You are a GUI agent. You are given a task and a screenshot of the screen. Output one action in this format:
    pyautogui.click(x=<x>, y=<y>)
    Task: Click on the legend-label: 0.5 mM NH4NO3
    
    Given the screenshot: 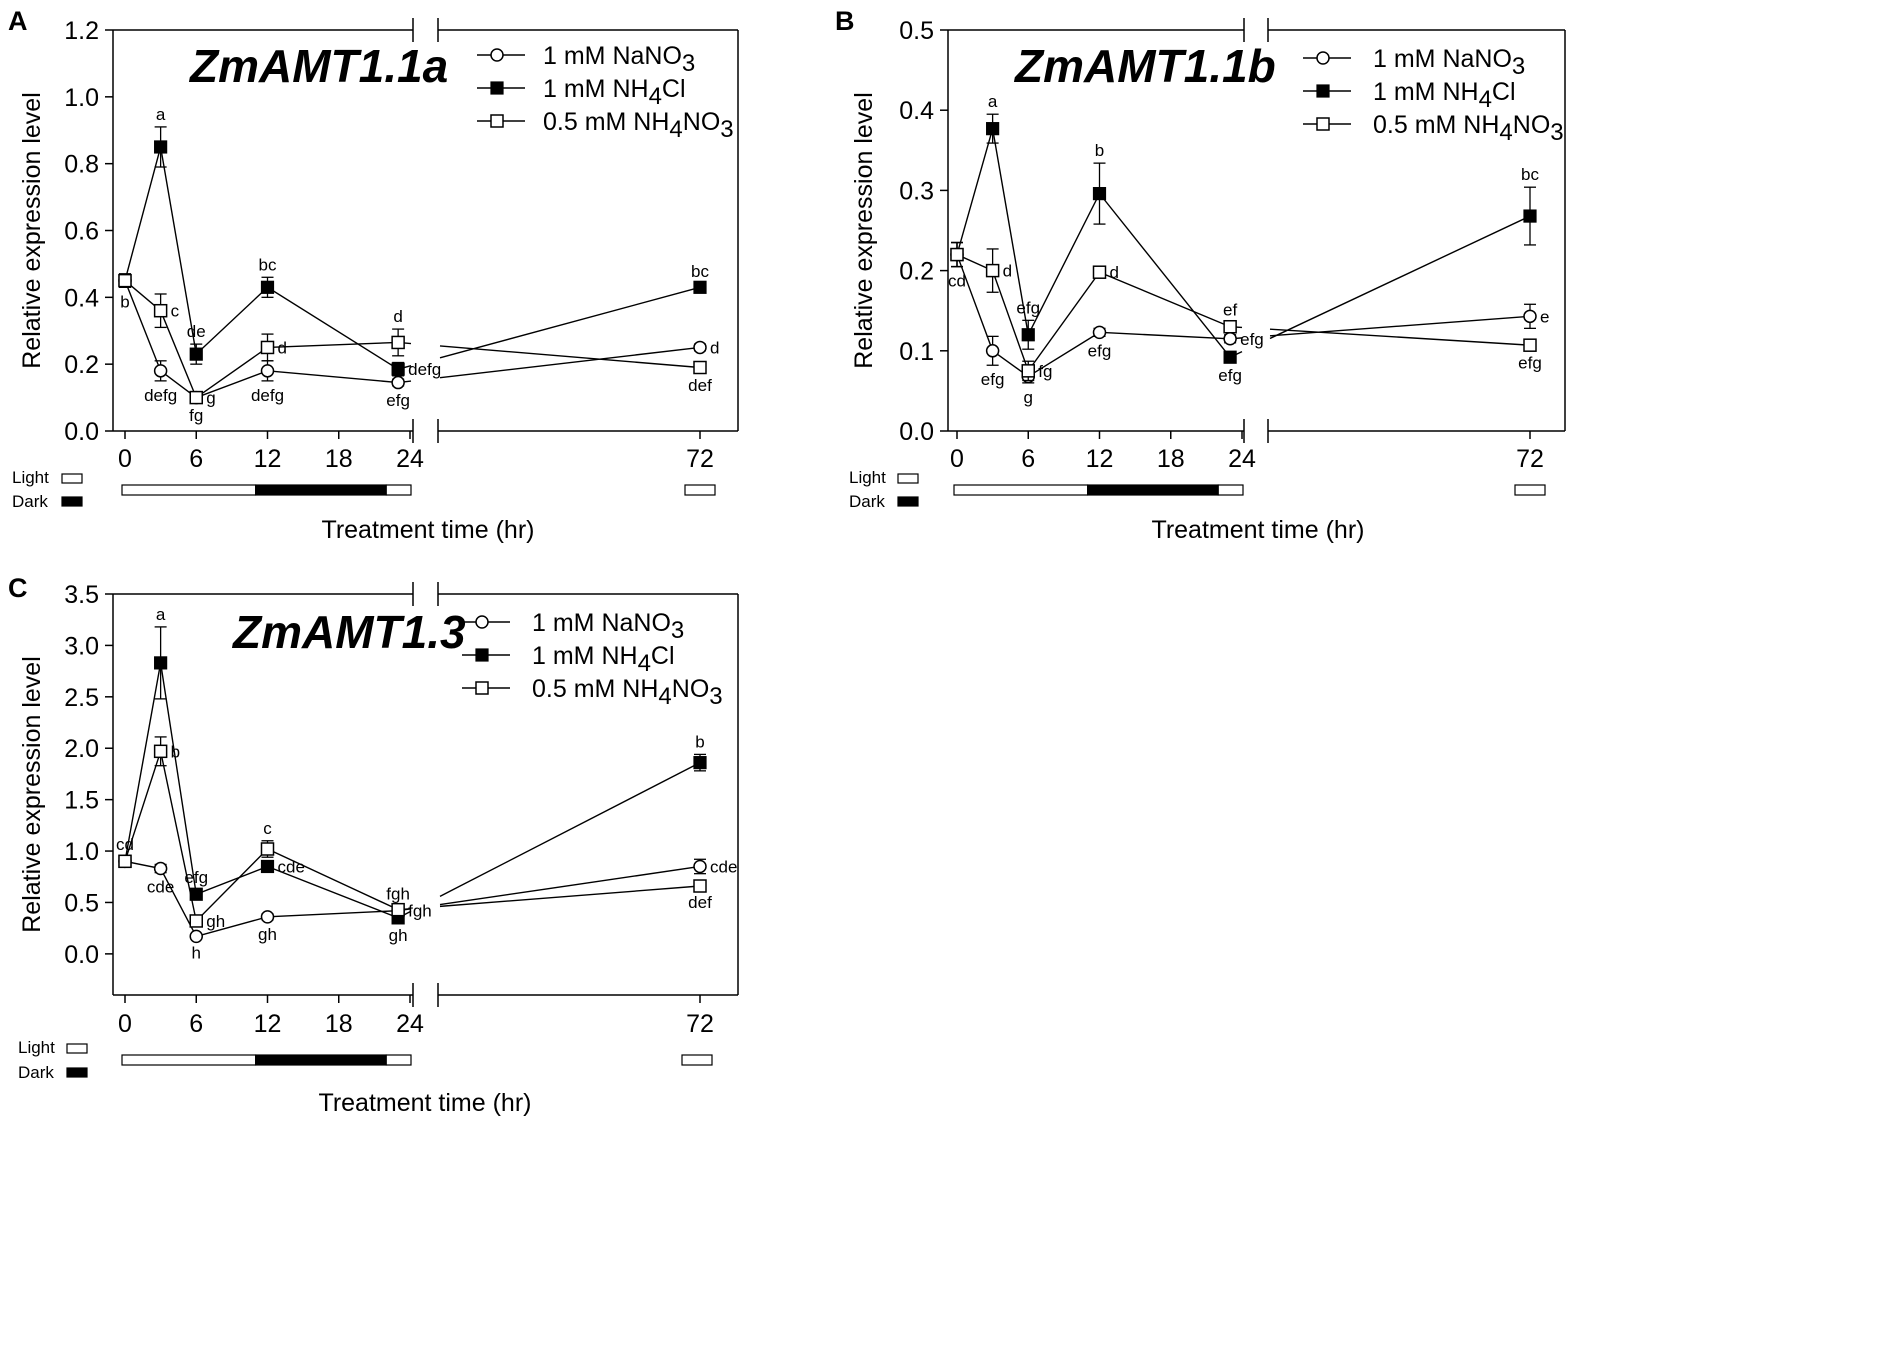 What is the action you would take?
    pyautogui.click(x=1468, y=128)
    